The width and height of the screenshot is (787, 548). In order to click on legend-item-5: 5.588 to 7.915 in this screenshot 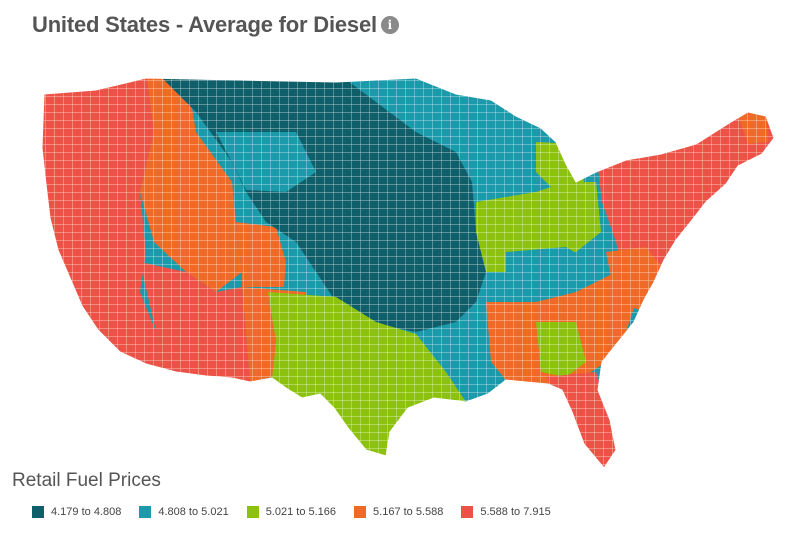, I will do `click(506, 512)`.